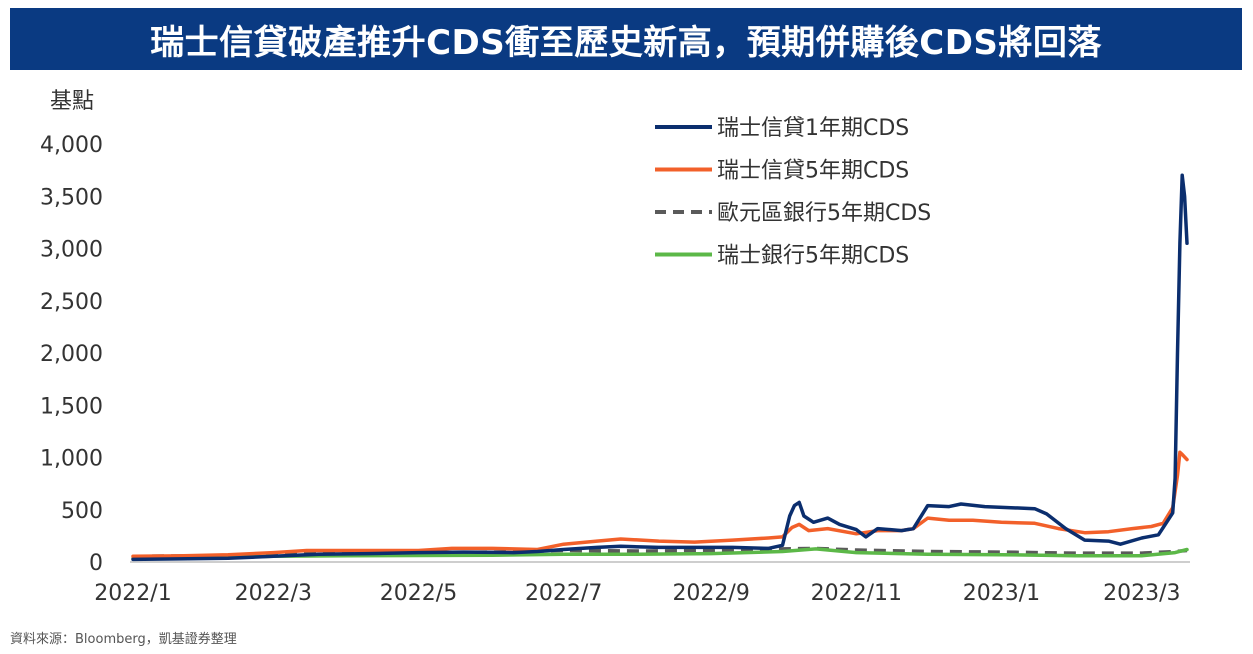 The height and width of the screenshot is (654, 1253). Describe the element at coordinates (82, 511) in the screenshot. I see `y-tick-label: 500` at that location.